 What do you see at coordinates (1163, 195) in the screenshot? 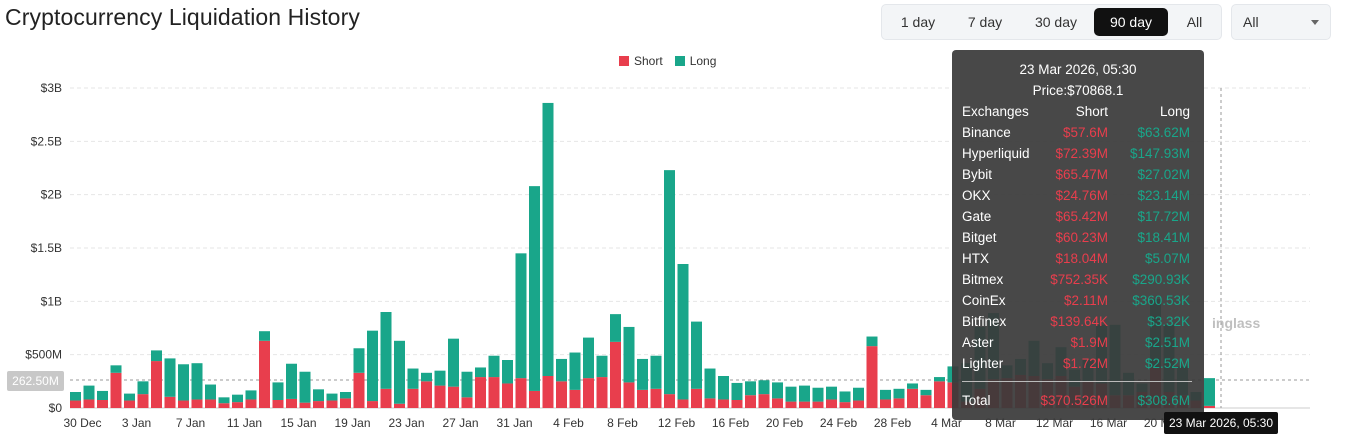
I see `tooltip-long-value: $23.14M` at bounding box center [1163, 195].